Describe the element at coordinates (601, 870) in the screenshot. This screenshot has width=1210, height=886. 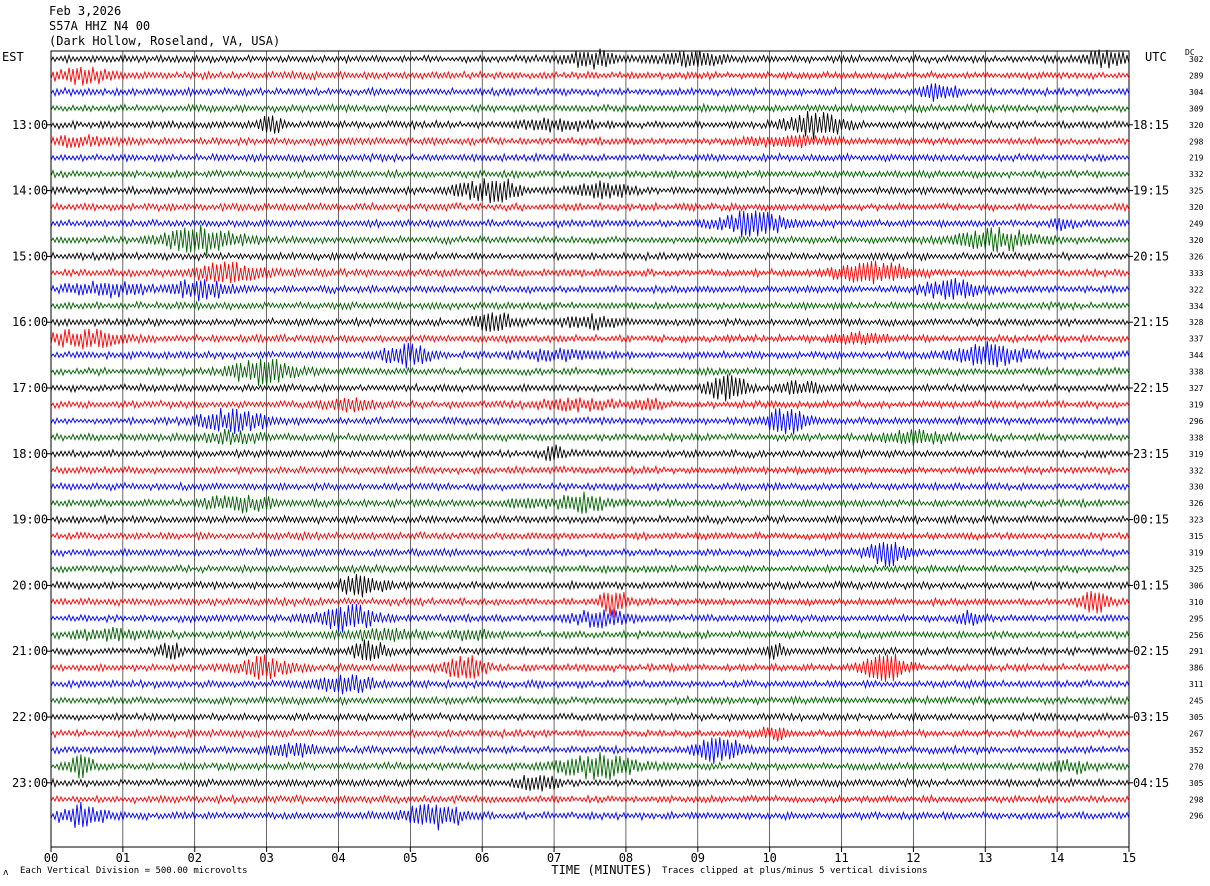
I see `x-axis-title: TIME (MINUTES)` at that location.